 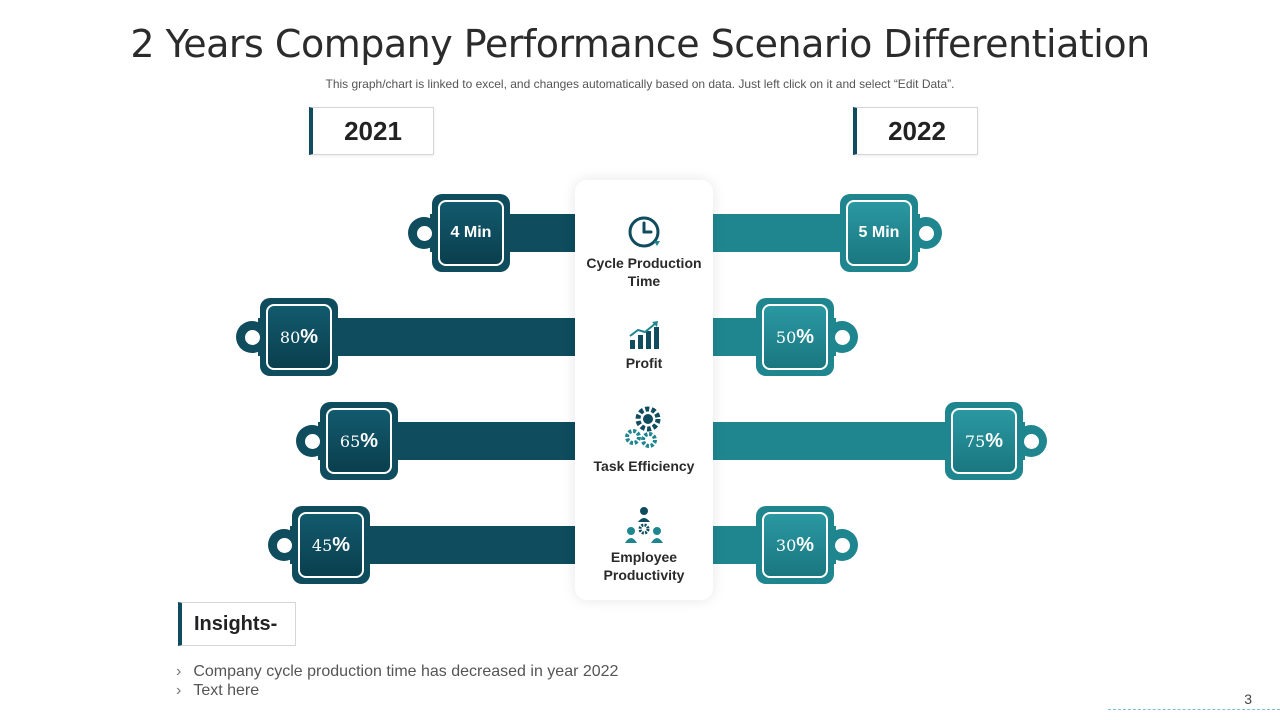 I want to click on clock-icon, so click(x=644, y=232).